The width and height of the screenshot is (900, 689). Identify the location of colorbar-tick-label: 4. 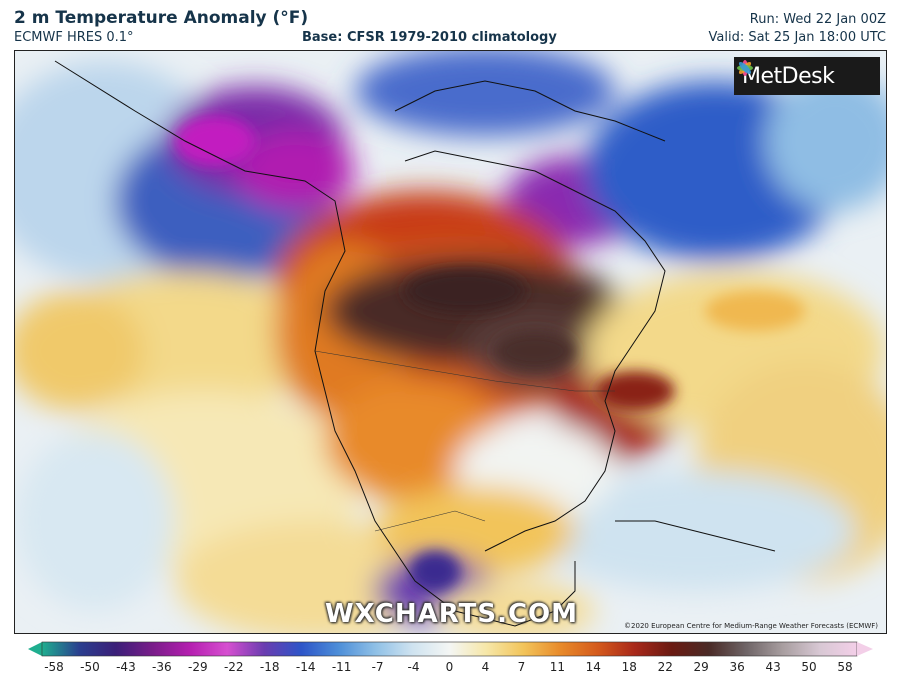
(485, 667).